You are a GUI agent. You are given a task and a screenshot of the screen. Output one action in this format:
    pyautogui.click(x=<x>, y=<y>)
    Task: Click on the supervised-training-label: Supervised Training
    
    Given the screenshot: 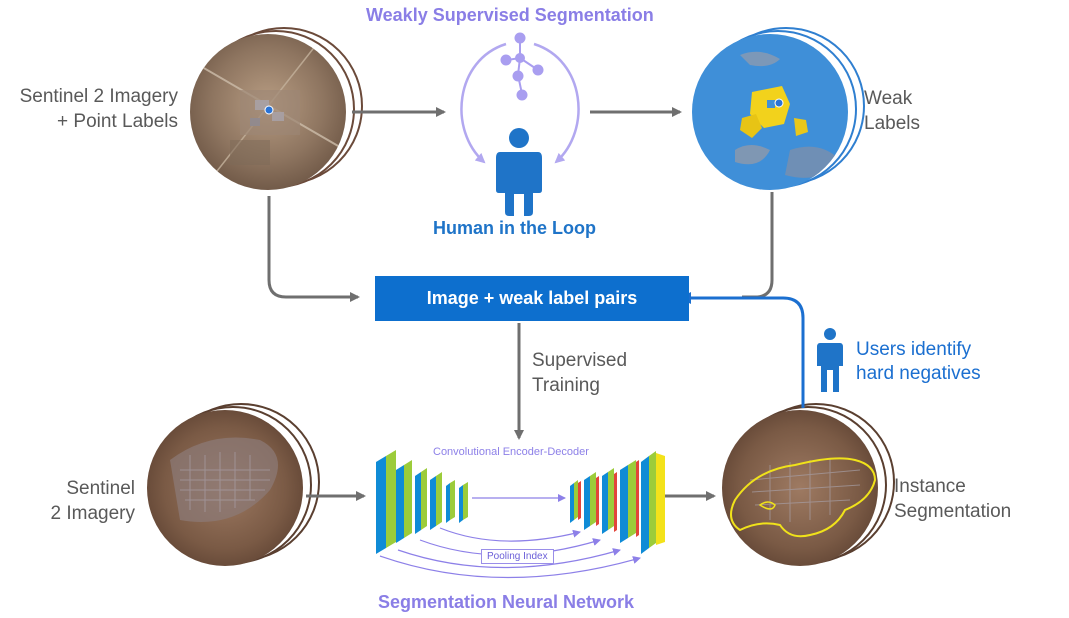 What is the action you would take?
    pyautogui.click(x=579, y=373)
    